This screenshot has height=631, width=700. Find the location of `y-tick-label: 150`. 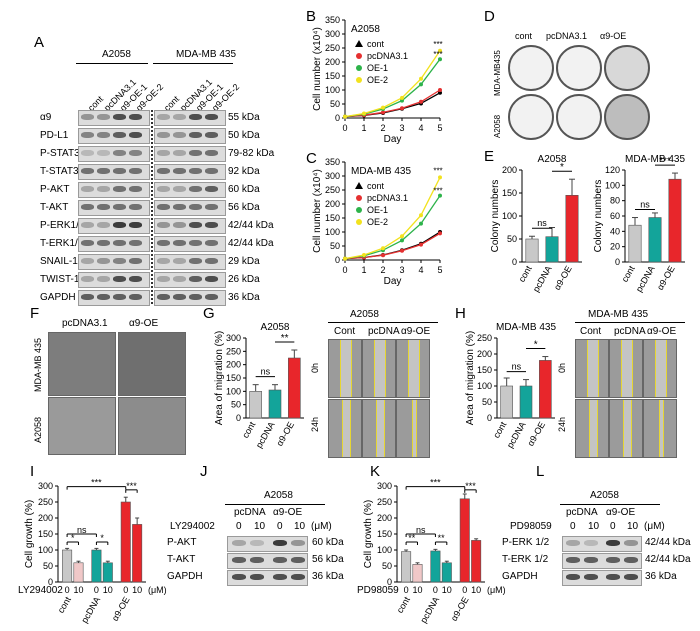

y-tick-label: 150 is located at coordinates (233, 378).